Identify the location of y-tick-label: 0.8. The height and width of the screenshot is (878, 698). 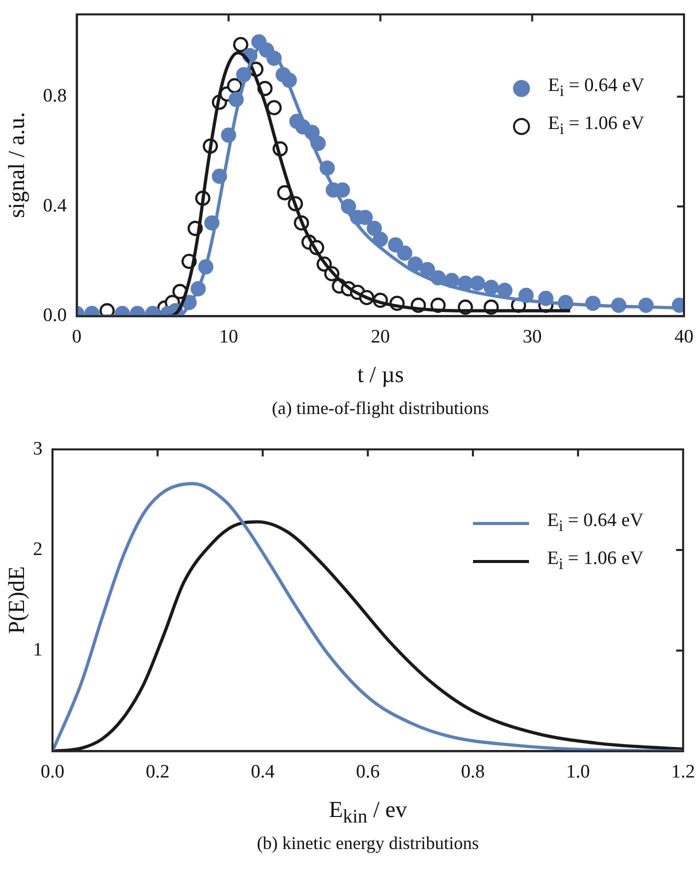
(55, 96).